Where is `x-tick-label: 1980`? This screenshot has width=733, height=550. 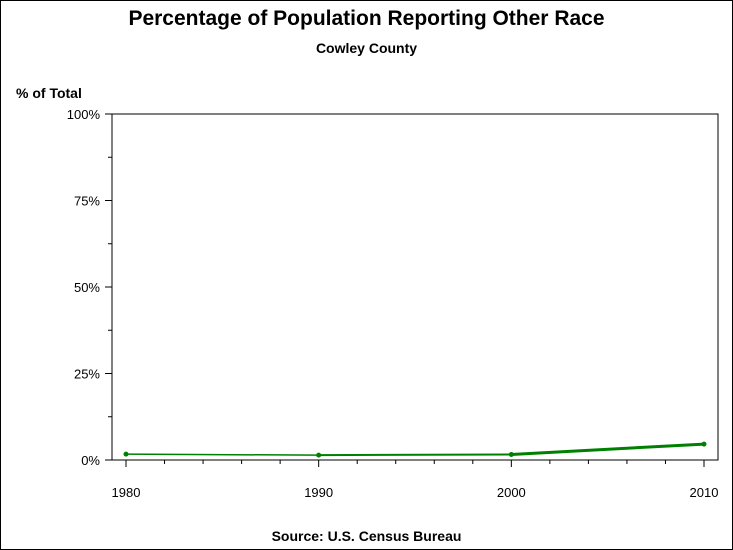 x-tick-label: 1980 is located at coordinates (126, 492).